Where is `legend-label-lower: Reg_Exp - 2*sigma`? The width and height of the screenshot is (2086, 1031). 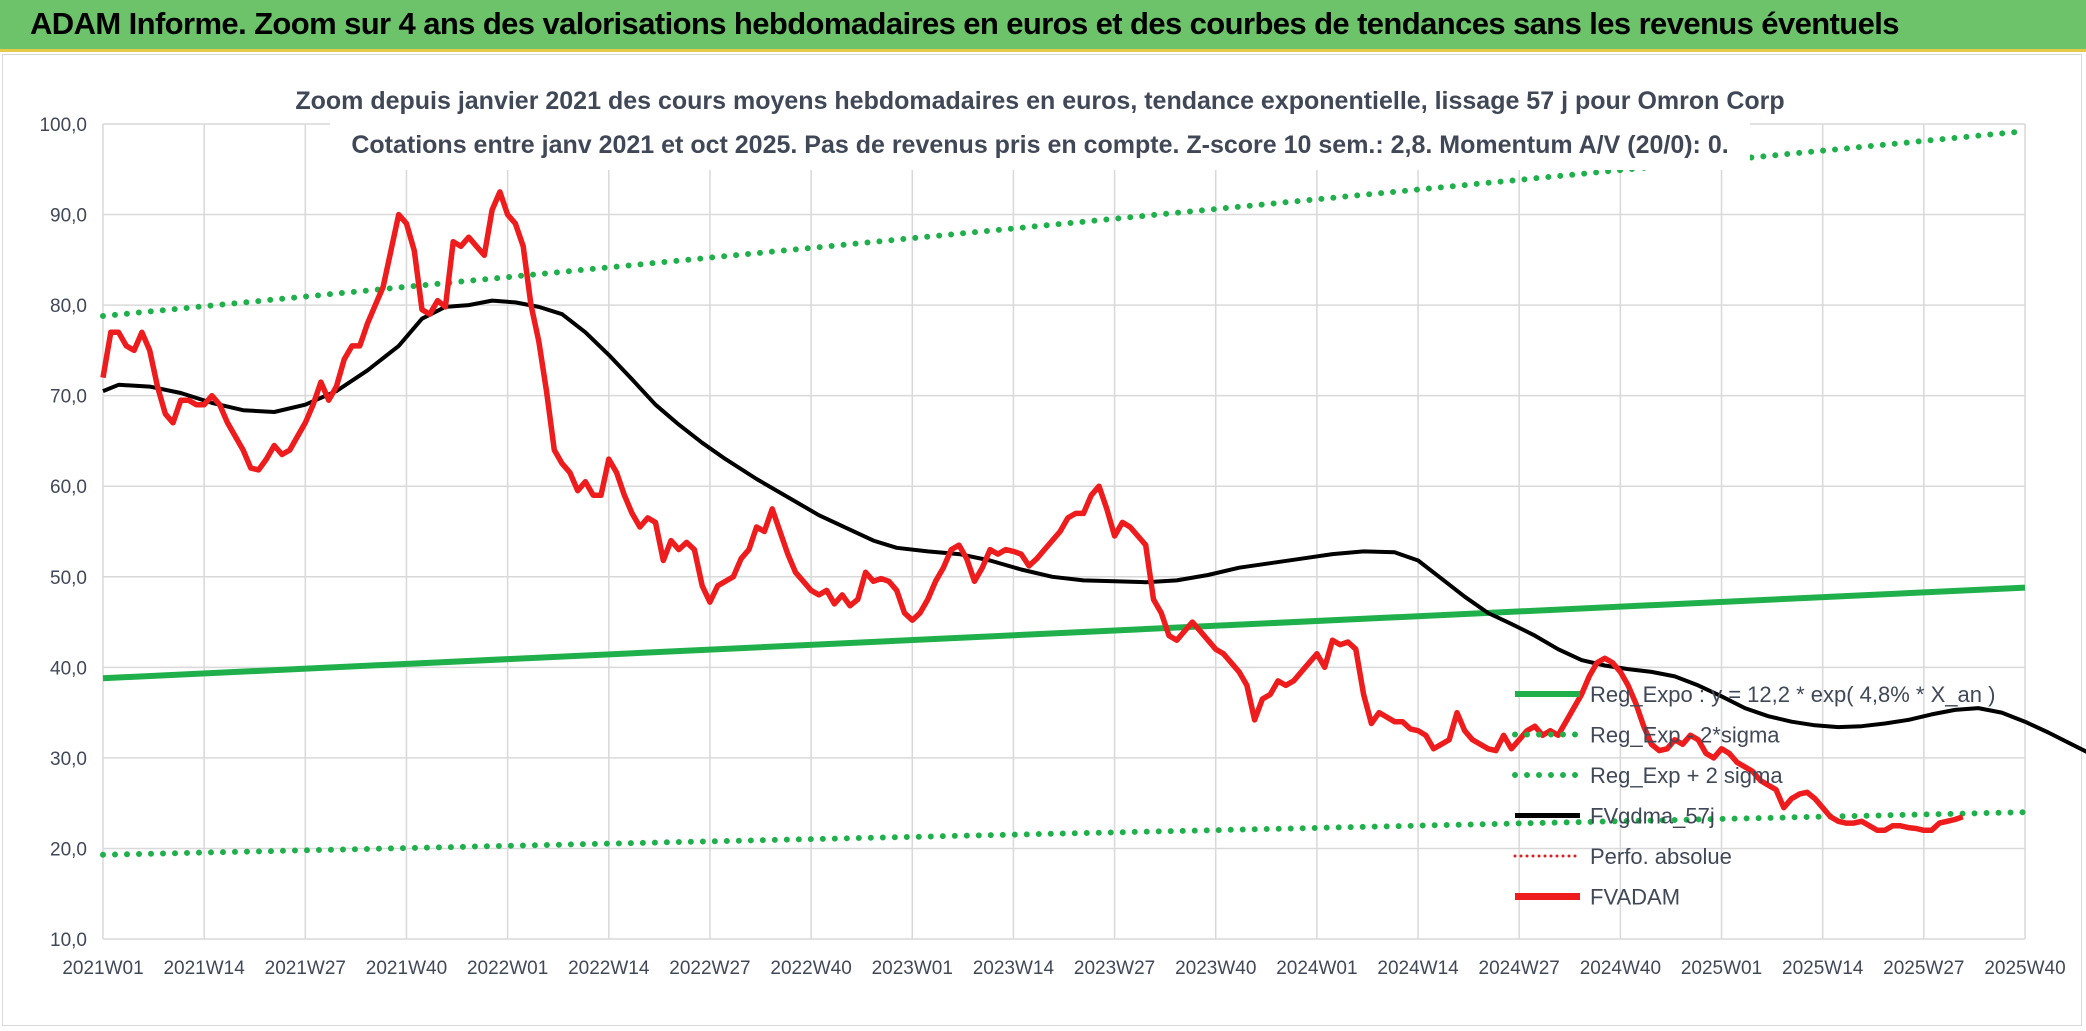 legend-label-lower: Reg_Exp - 2*sigma is located at coordinates (1685, 735).